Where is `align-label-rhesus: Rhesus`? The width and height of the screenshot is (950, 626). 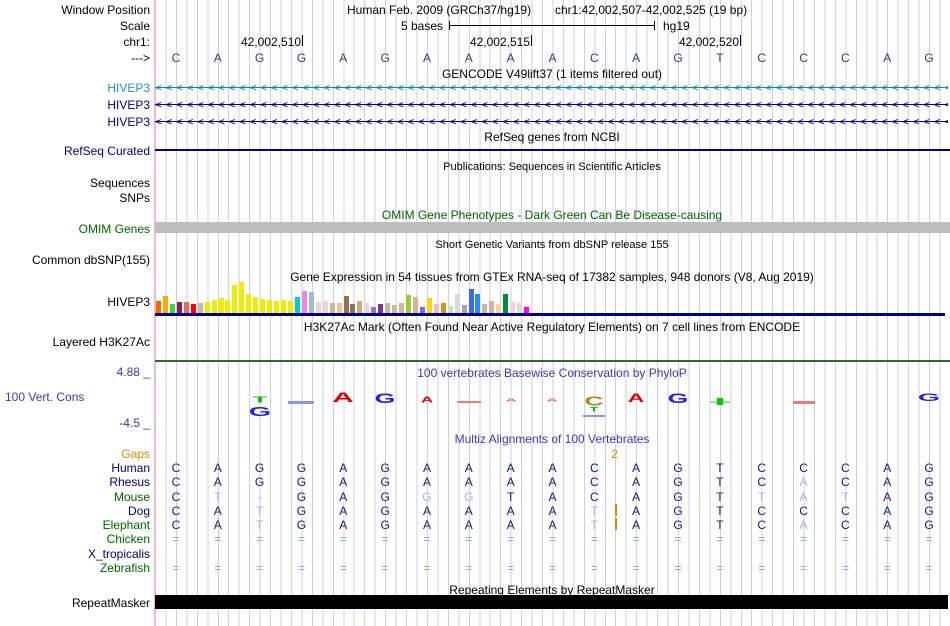
align-label-rhesus: Rhesus is located at coordinates (129, 482).